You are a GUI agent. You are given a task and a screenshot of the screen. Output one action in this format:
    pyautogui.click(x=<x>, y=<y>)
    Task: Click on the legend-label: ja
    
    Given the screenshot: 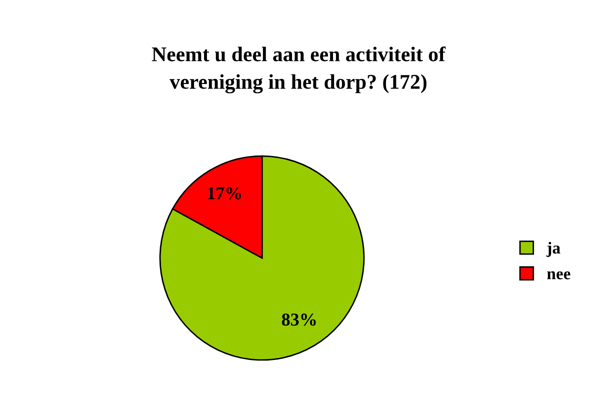 What is the action you would take?
    pyautogui.click(x=553, y=249)
    